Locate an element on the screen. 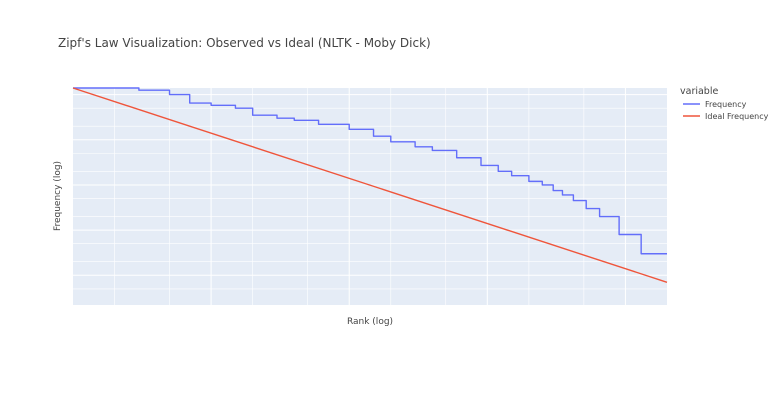 Image resolution: width=775 pixels, height=405 pixels. legend-item-ideal-frequency: Ideal Frequency is located at coordinates (737, 116).